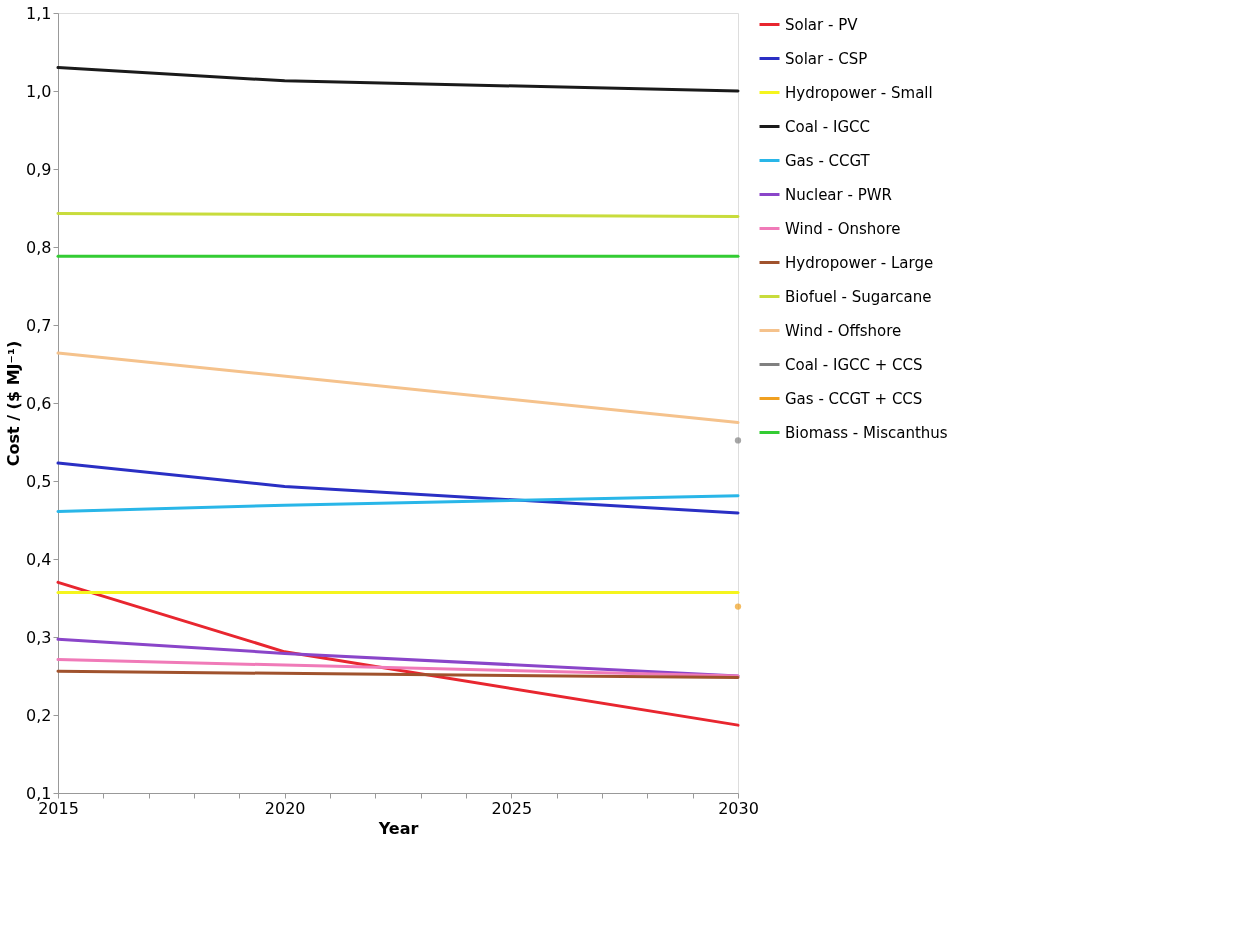  What do you see at coordinates (843, 330) in the screenshot?
I see `legend-label: Wind - Offshore` at bounding box center [843, 330].